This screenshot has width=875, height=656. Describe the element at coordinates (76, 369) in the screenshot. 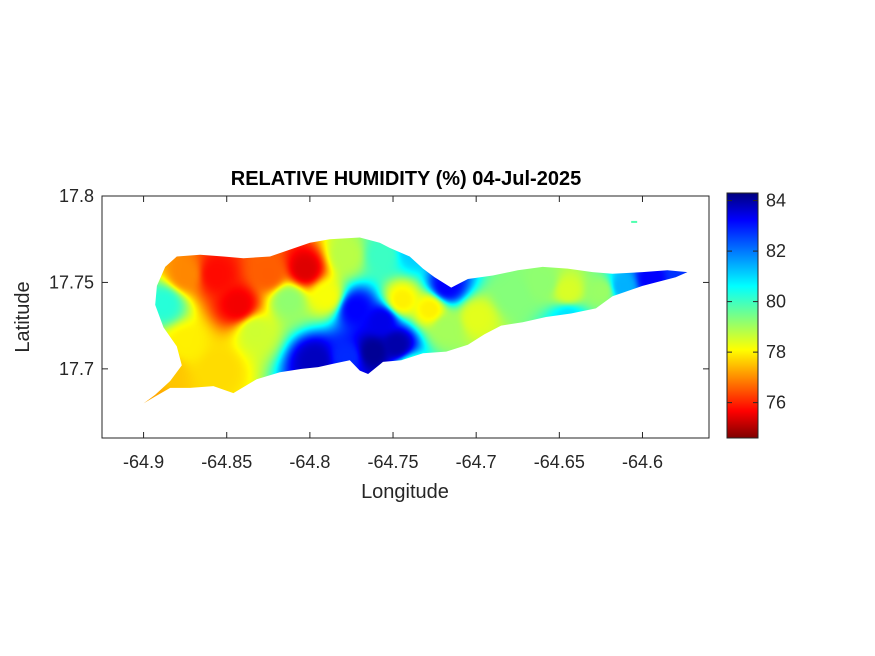

I see `y-tick-label: 17.7` at that location.